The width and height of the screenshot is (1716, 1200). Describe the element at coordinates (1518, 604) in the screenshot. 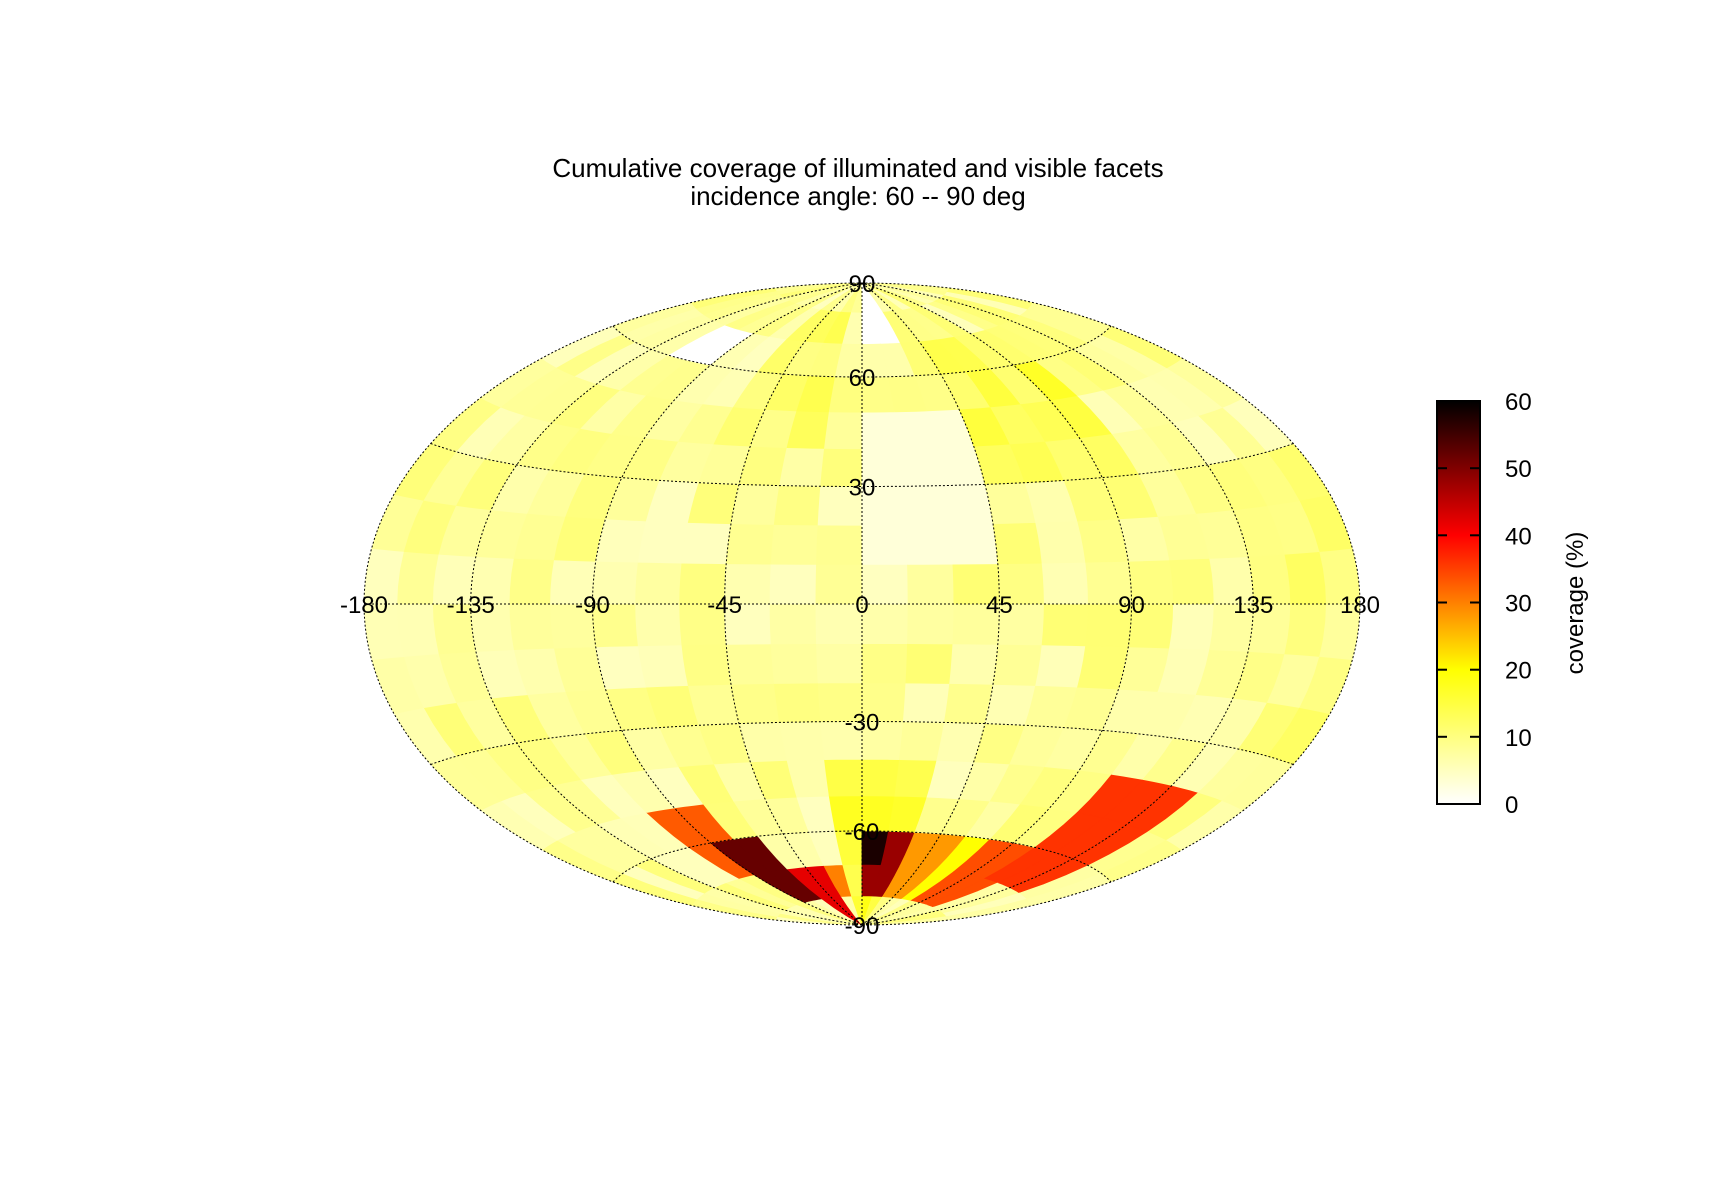

I see `colorbar-tick-label: 30` at that location.